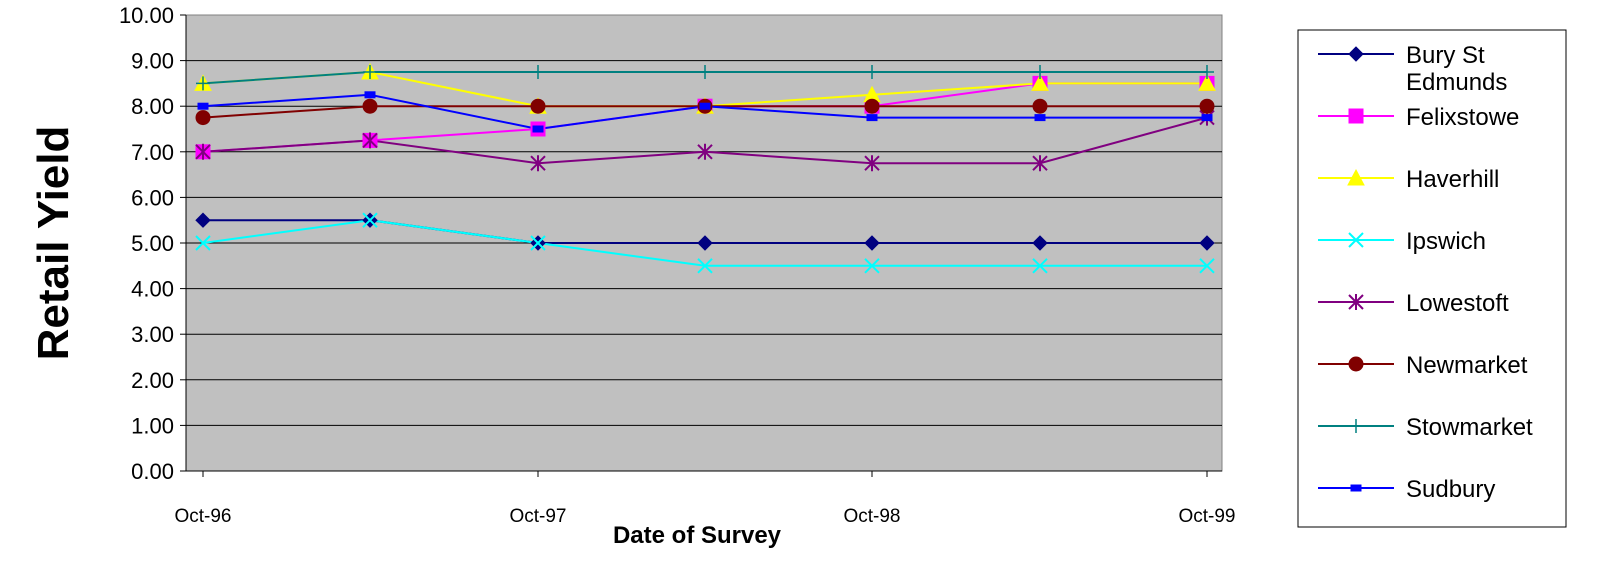  What do you see at coordinates (146, 15) in the screenshot?
I see `y-tick-label: 10.00` at bounding box center [146, 15].